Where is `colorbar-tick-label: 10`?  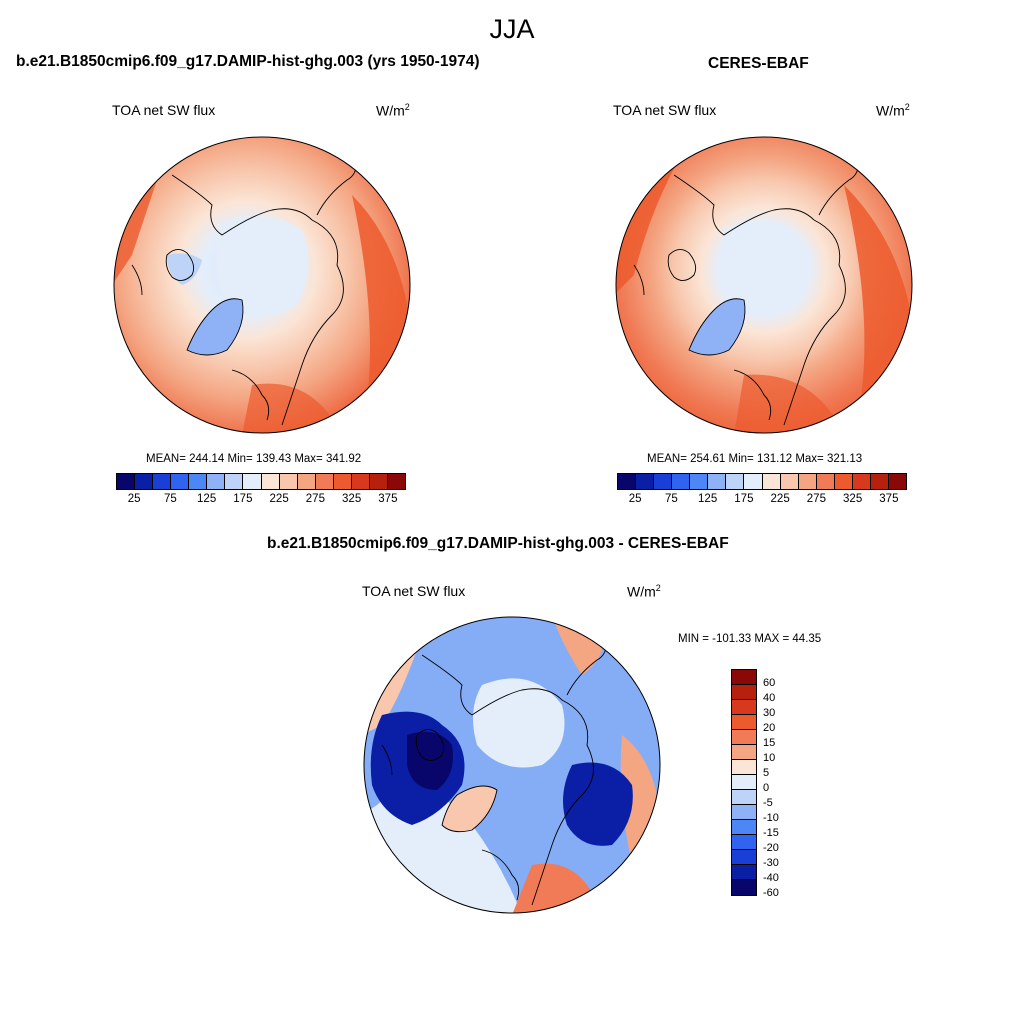
colorbar-tick-label: 10 is located at coordinates (769, 758).